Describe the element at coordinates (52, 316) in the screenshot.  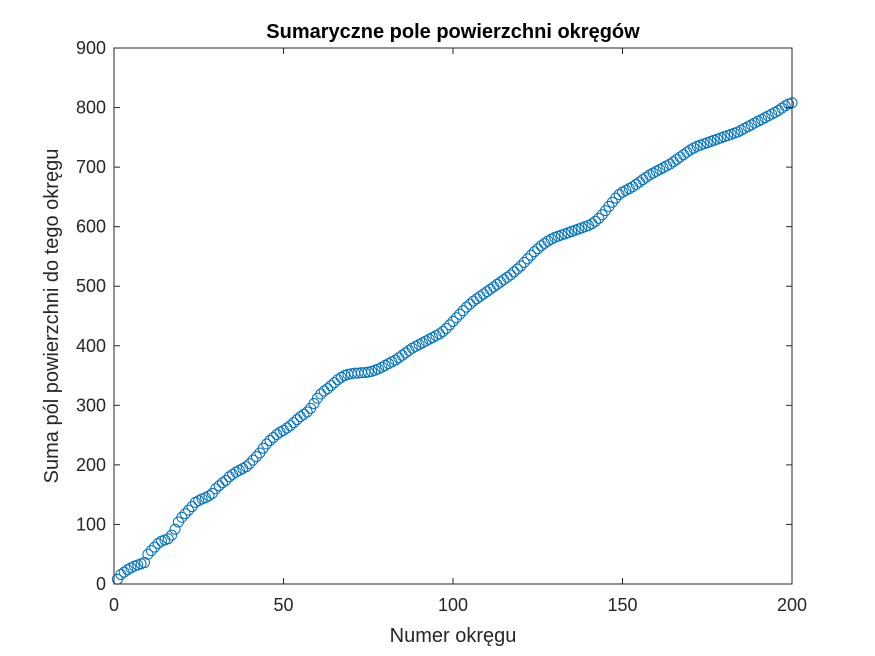
I see `y-axis-label: Suma pól powierzchni do tego okręgu` at that location.